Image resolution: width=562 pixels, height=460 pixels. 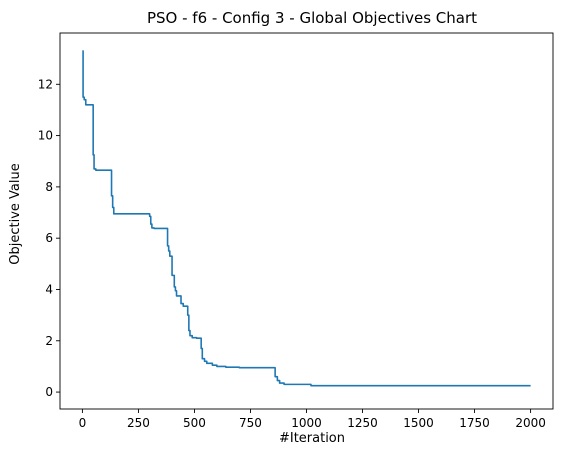 What do you see at coordinates (83, 423) in the screenshot?
I see `x-tick-label: 0` at bounding box center [83, 423].